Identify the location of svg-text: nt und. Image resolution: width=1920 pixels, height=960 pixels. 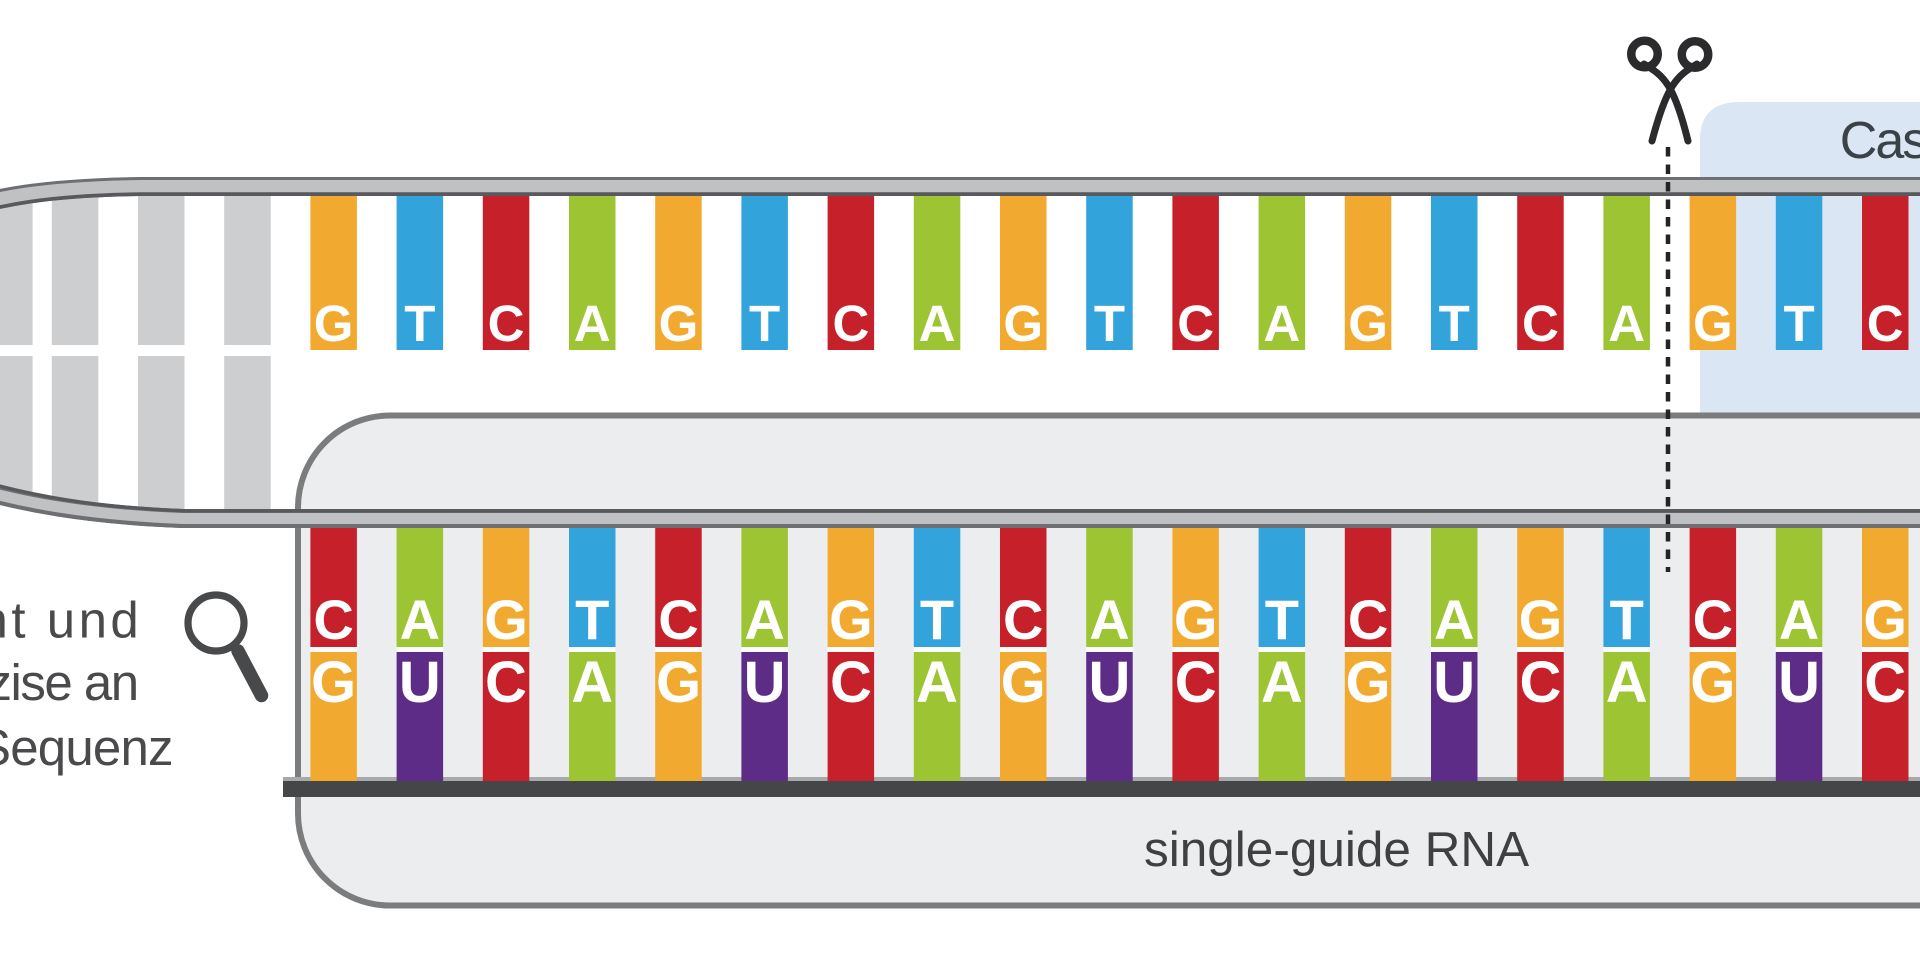
(71, 620).